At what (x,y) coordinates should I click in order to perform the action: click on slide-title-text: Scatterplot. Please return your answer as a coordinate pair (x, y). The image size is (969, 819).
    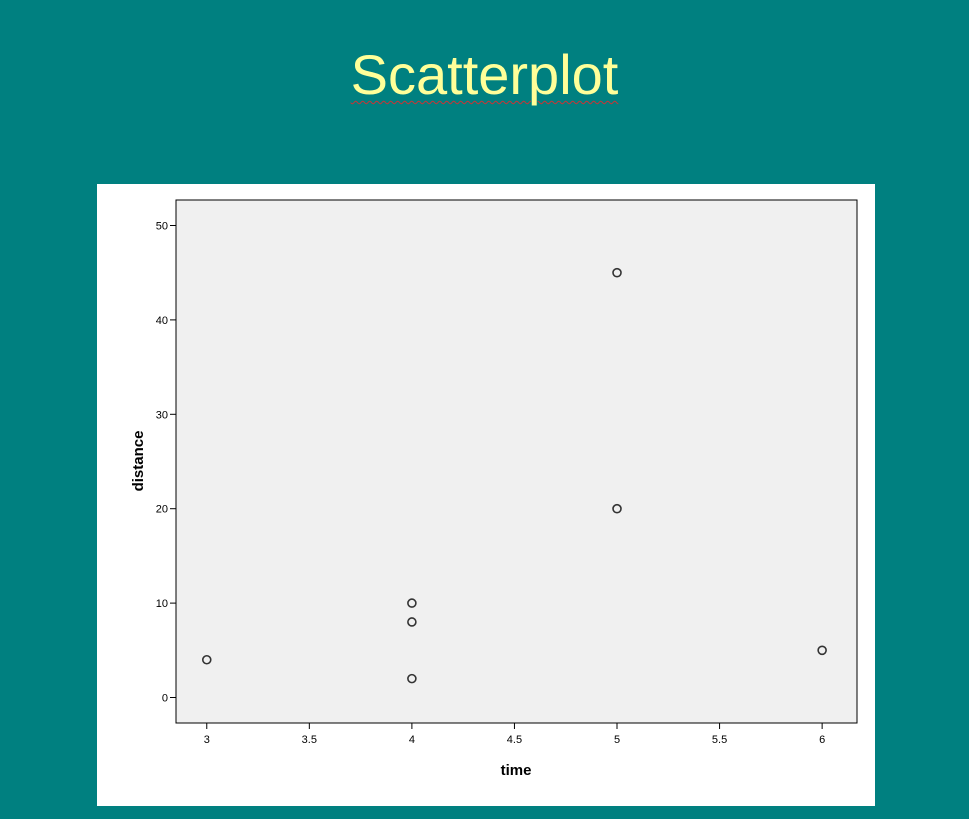
    Looking at the image, I should click on (484, 74).